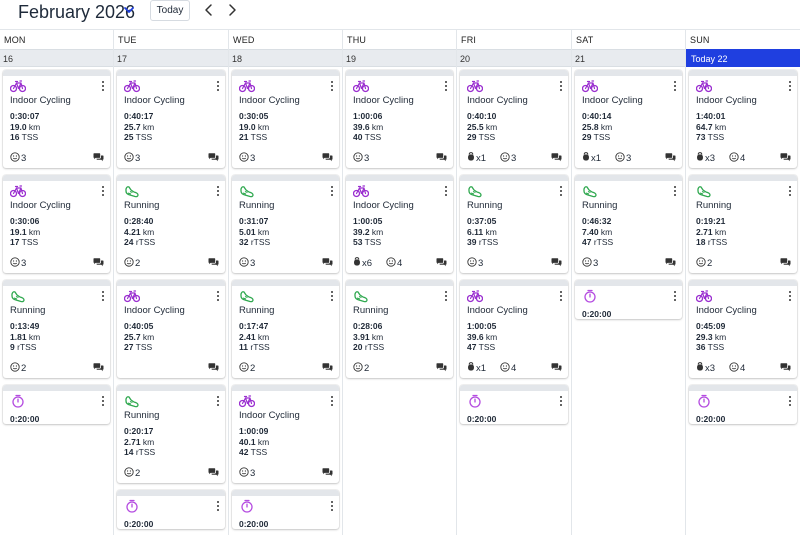 The height and width of the screenshot is (535, 800). What do you see at coordinates (514, 119) in the screenshot?
I see `workout-card: Indoor Cycling 0:40:10 25.5 km 29 TSS x1 3` at bounding box center [514, 119].